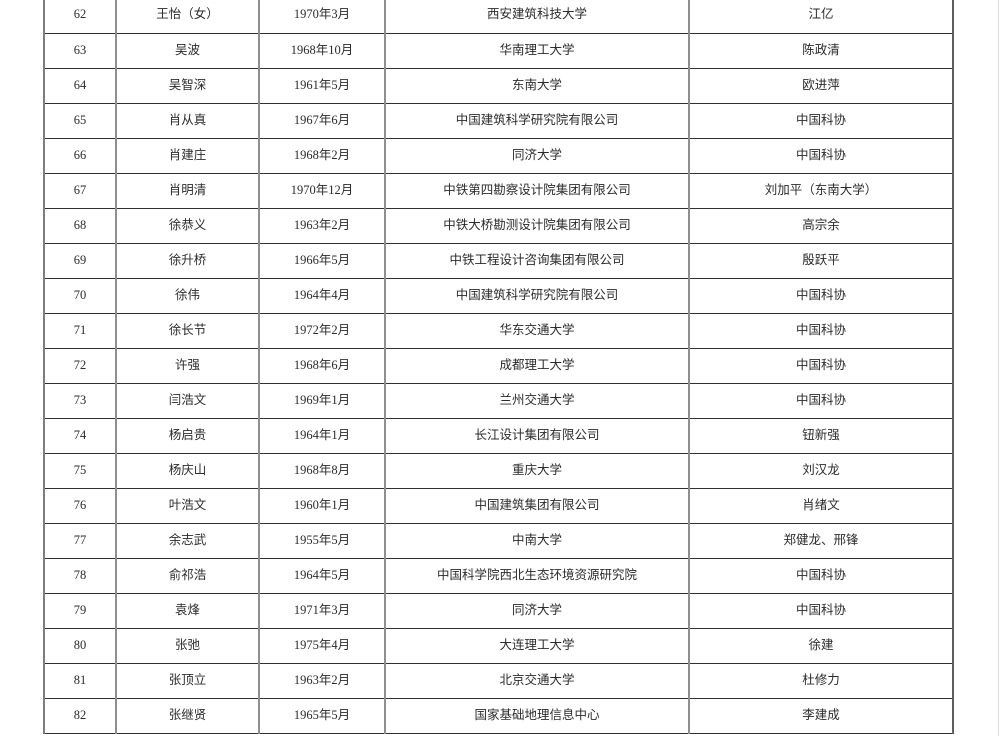  I want to click on cell-birth-date: 1963年2月, so click(322, 680).